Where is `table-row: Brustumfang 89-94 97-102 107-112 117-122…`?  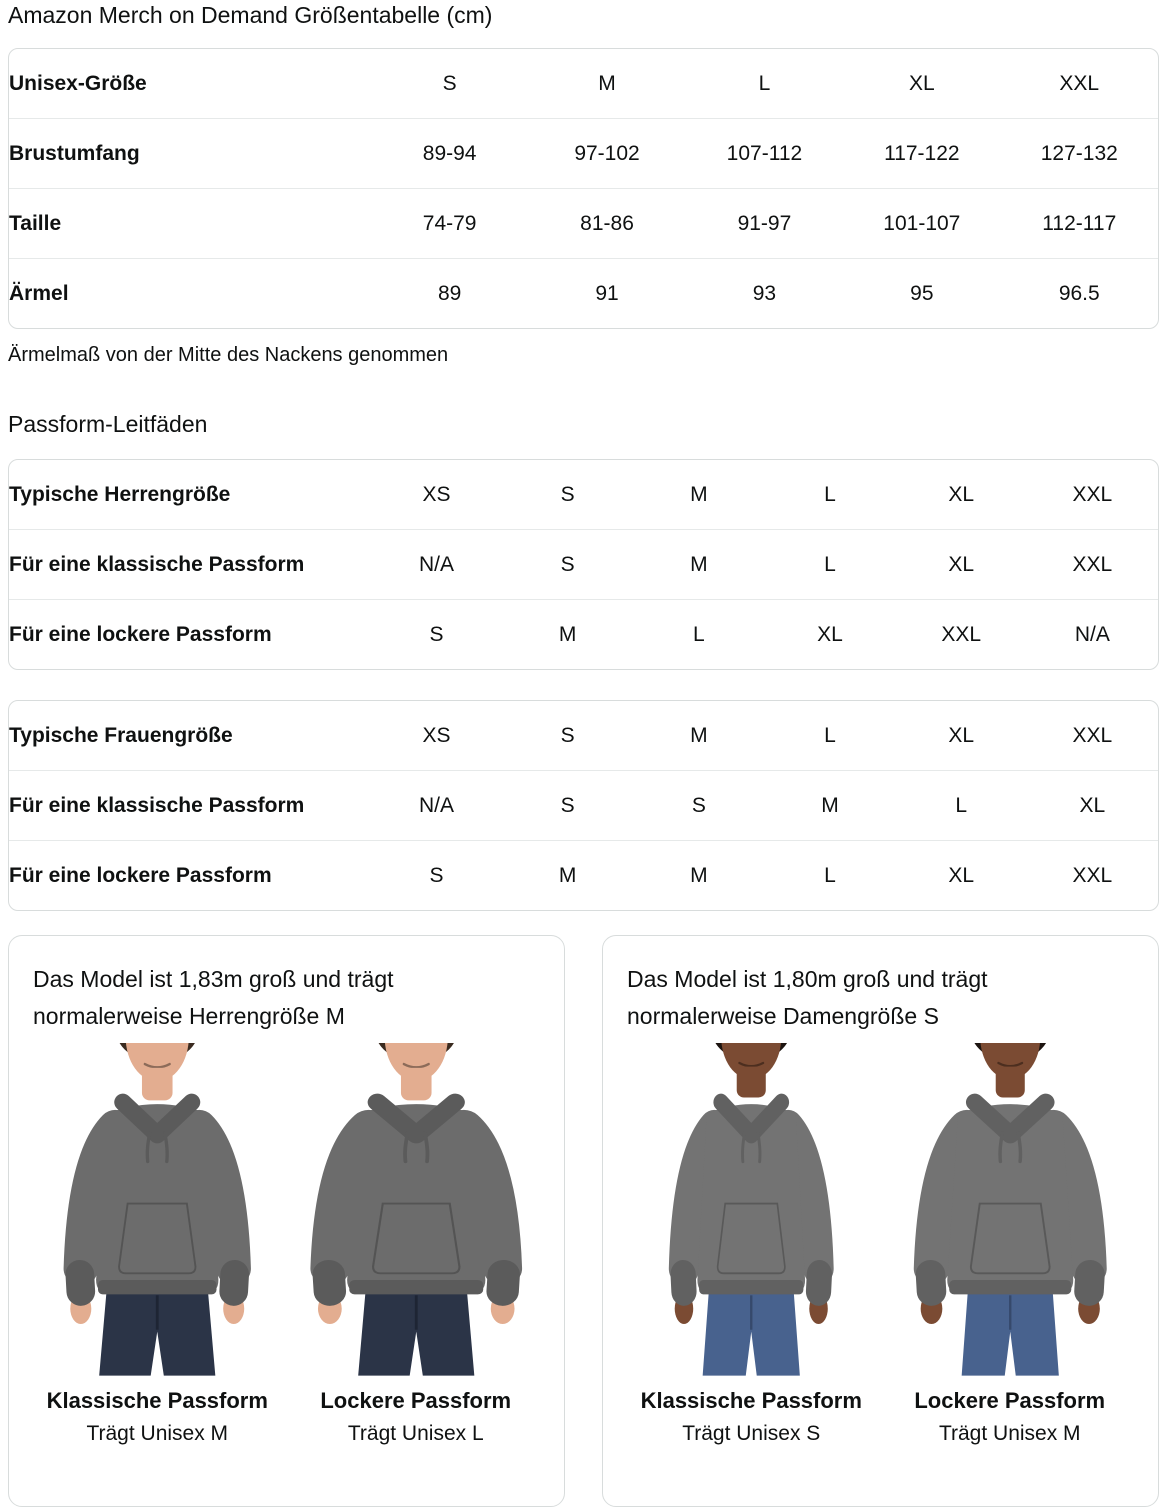
table-row: Brustumfang 89-94 97-102 107-112 117-122… is located at coordinates (583, 153).